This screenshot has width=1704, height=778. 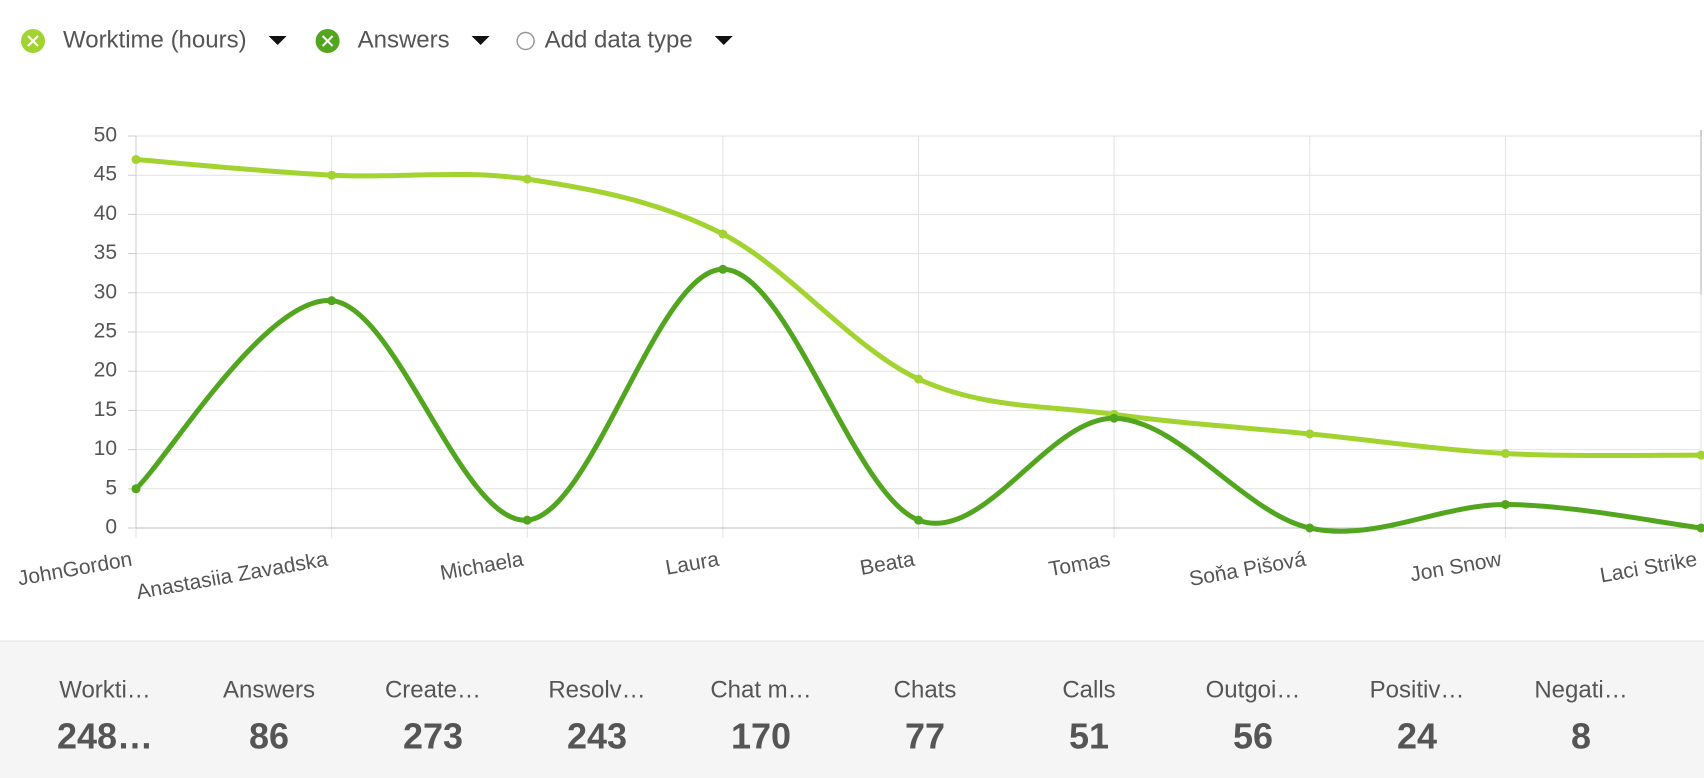 What do you see at coordinates (1456, 567) in the screenshot?
I see `x-tick-label: Jon Snow` at bounding box center [1456, 567].